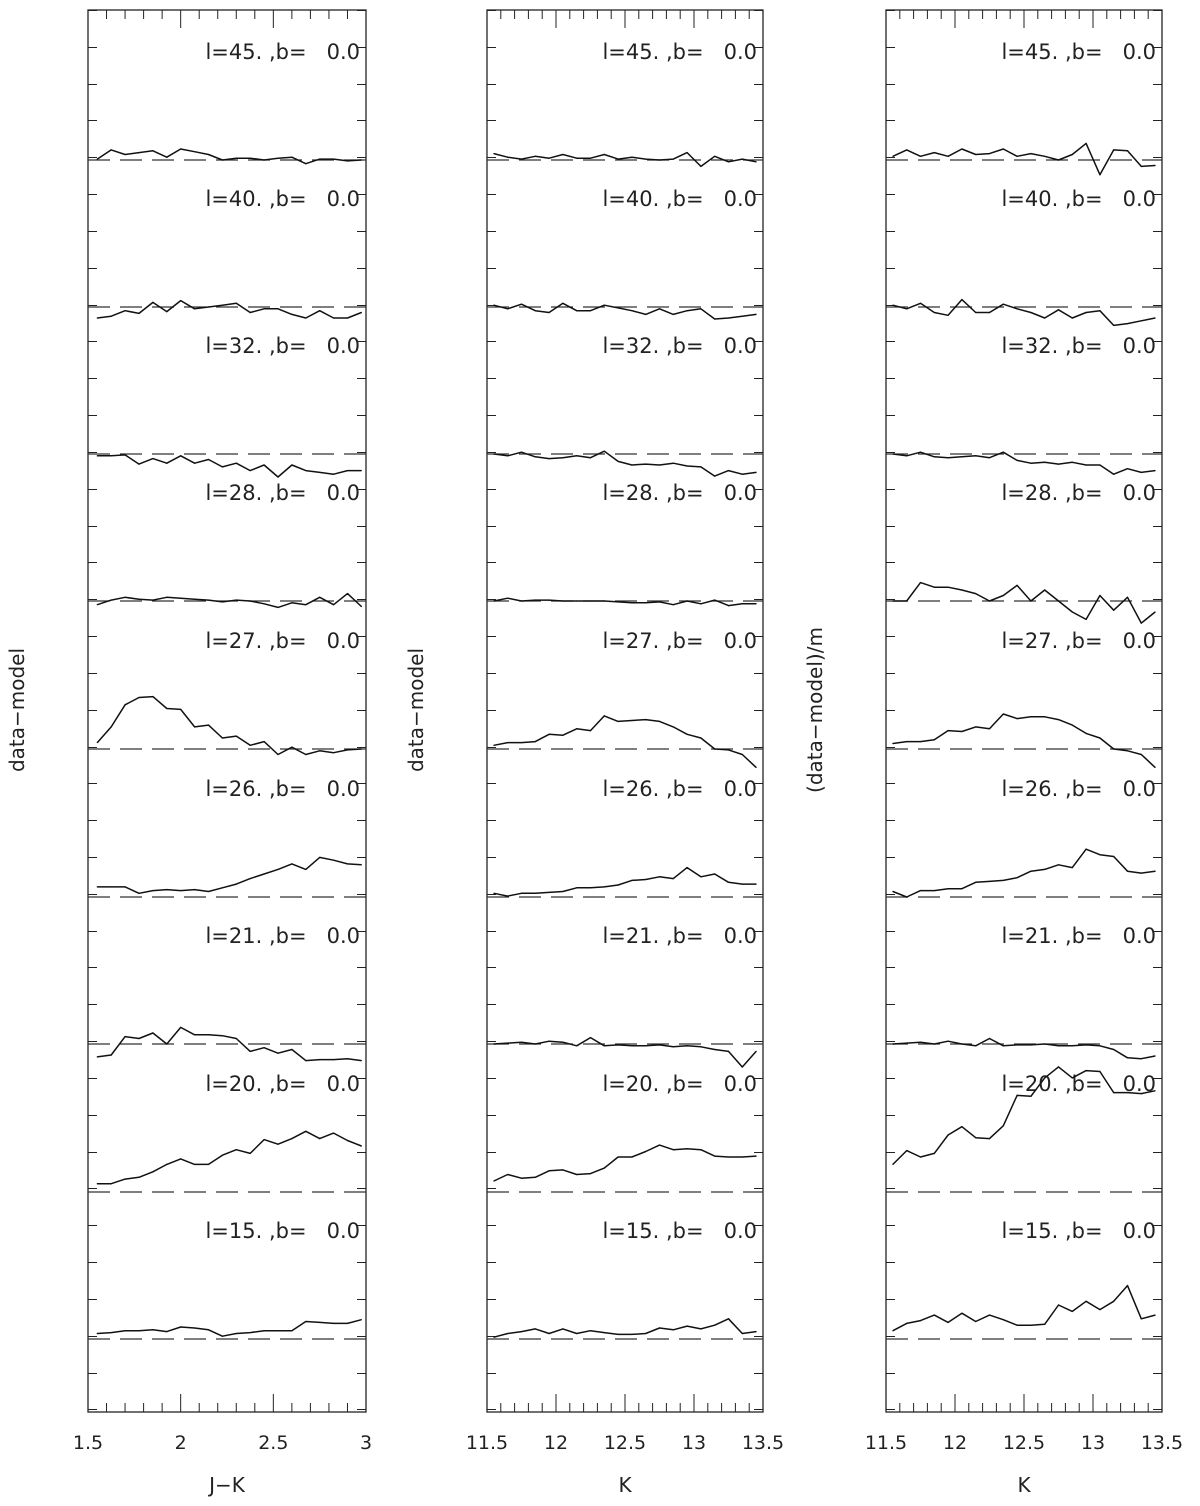 The image size is (1200, 1506). I want to click on strip-2: l=40. ,b= 0.0, so click(1024, 257).